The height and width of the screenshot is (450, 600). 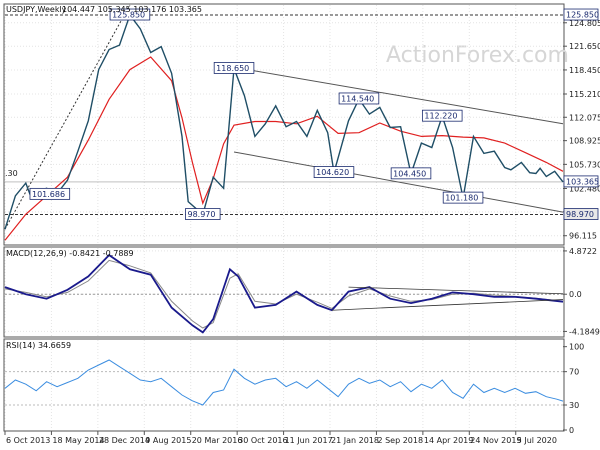 What do you see at coordinates (398, 182) in the screenshot?
I see `channel-lower-line` at bounding box center [398, 182].